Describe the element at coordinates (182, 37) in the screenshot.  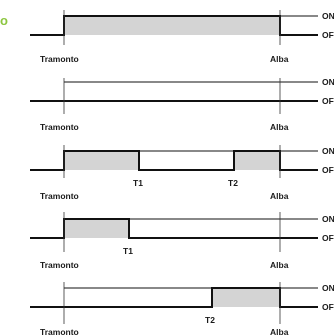
I see `timing-row-1: ON OFF Tramonto Alba` at that location.